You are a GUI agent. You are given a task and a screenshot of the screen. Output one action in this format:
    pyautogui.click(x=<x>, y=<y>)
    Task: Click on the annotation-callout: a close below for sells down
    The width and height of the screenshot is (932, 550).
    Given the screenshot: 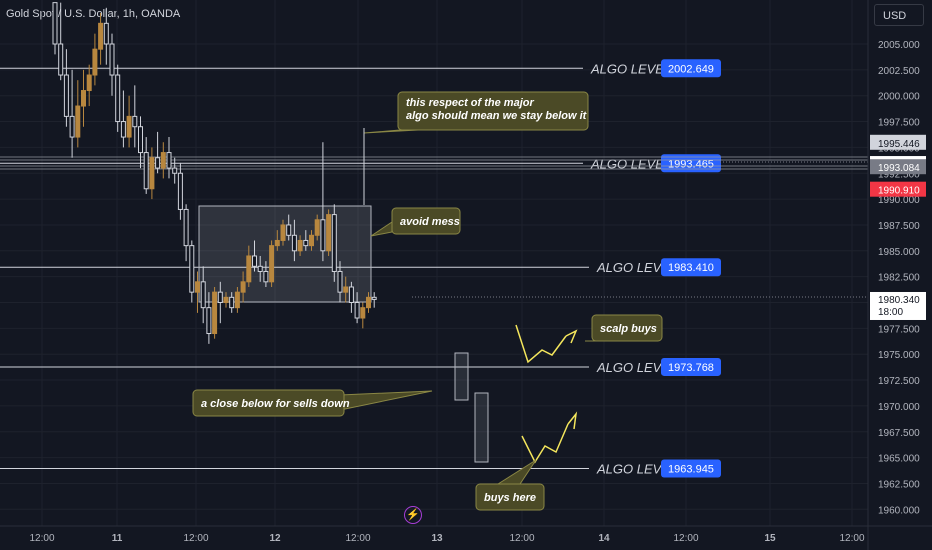 What is the action you would take?
    pyautogui.click(x=312, y=403)
    